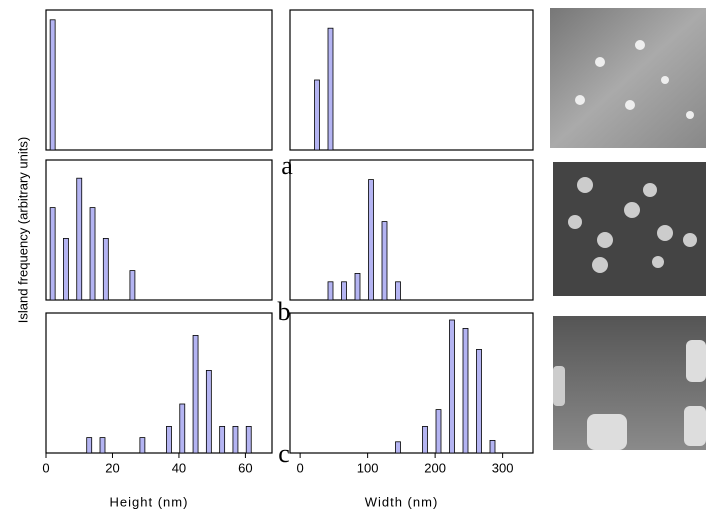 Image resolution: width=706 pixels, height=517 pixels. I want to click on x-tick-label: 100, so click(368, 467).